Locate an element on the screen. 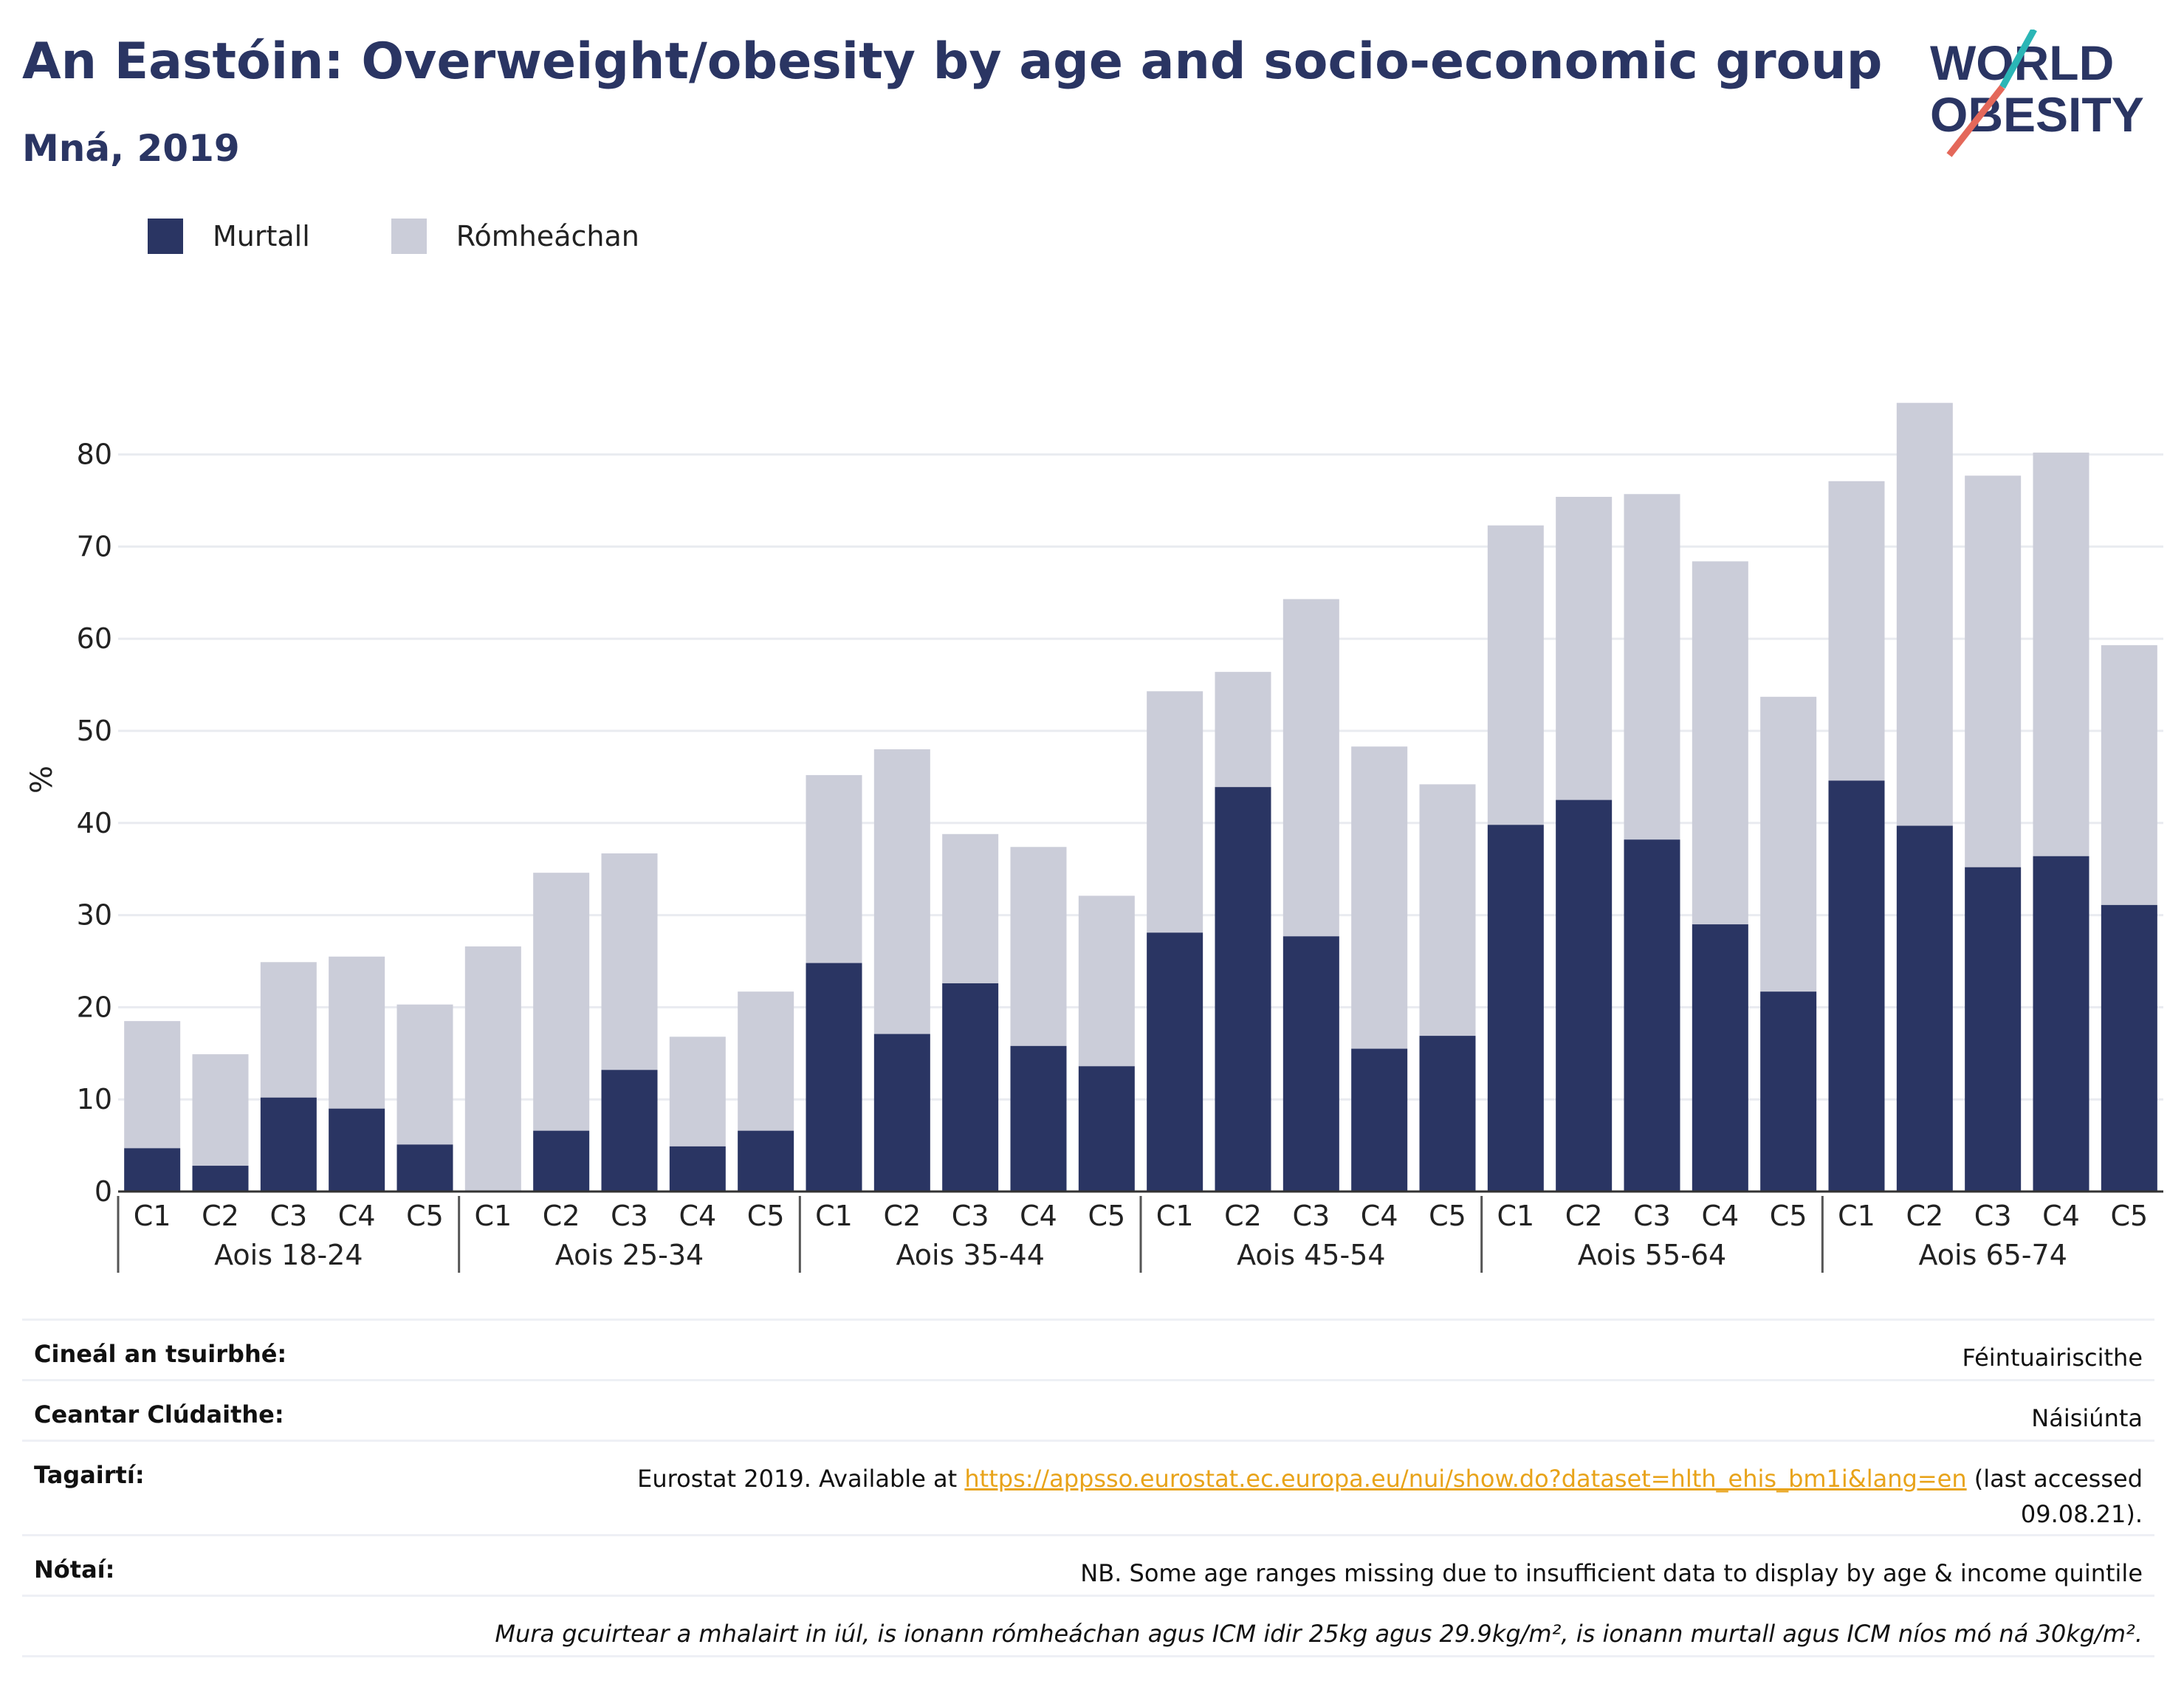 The height and width of the screenshot is (1695, 2184). meta-value: Náisiúnta is located at coordinates (2087, 1418).